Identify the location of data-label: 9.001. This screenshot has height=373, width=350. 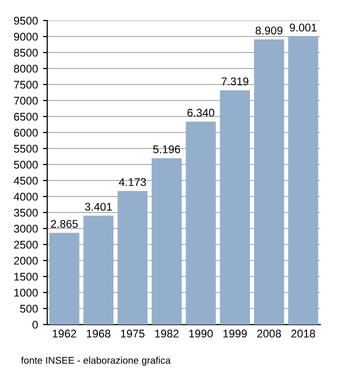
(303, 28).